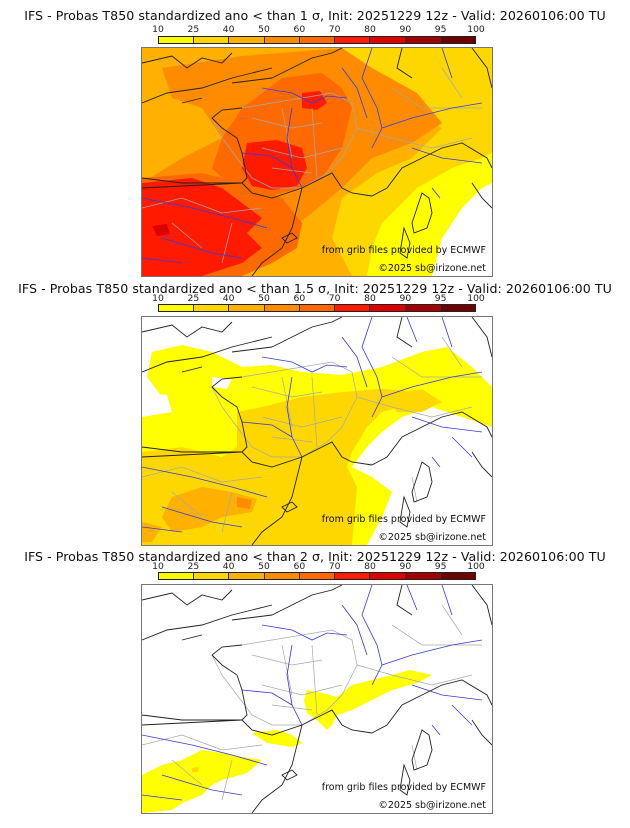  What do you see at coordinates (202, 781) in the screenshot?
I see `fill-yellow-10-spain` at bounding box center [202, 781].